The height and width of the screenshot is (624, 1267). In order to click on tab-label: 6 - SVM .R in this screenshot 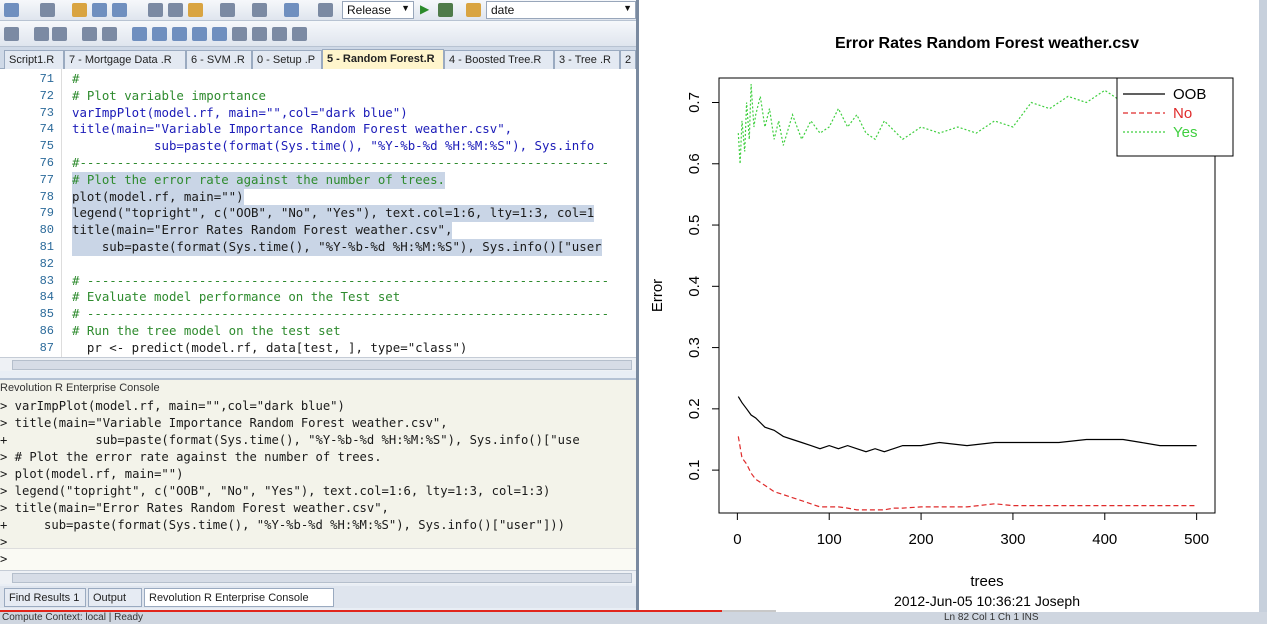, I will do `click(218, 60)`.